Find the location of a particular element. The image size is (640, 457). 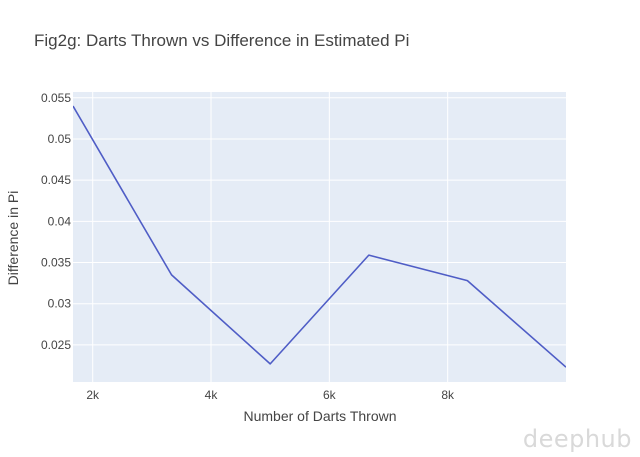

y-tick-label: 0.025 is located at coordinates (56, 345).